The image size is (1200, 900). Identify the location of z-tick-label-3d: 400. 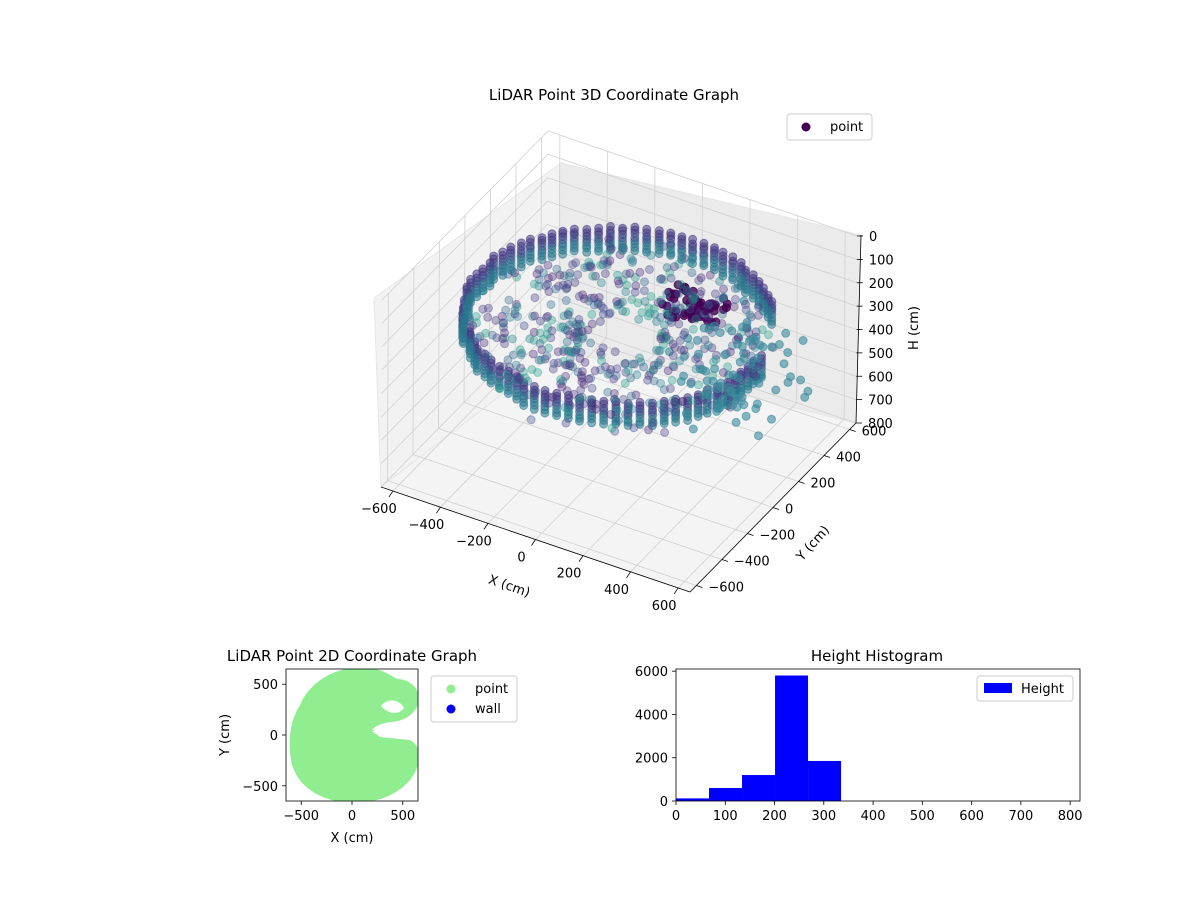
(881, 331).